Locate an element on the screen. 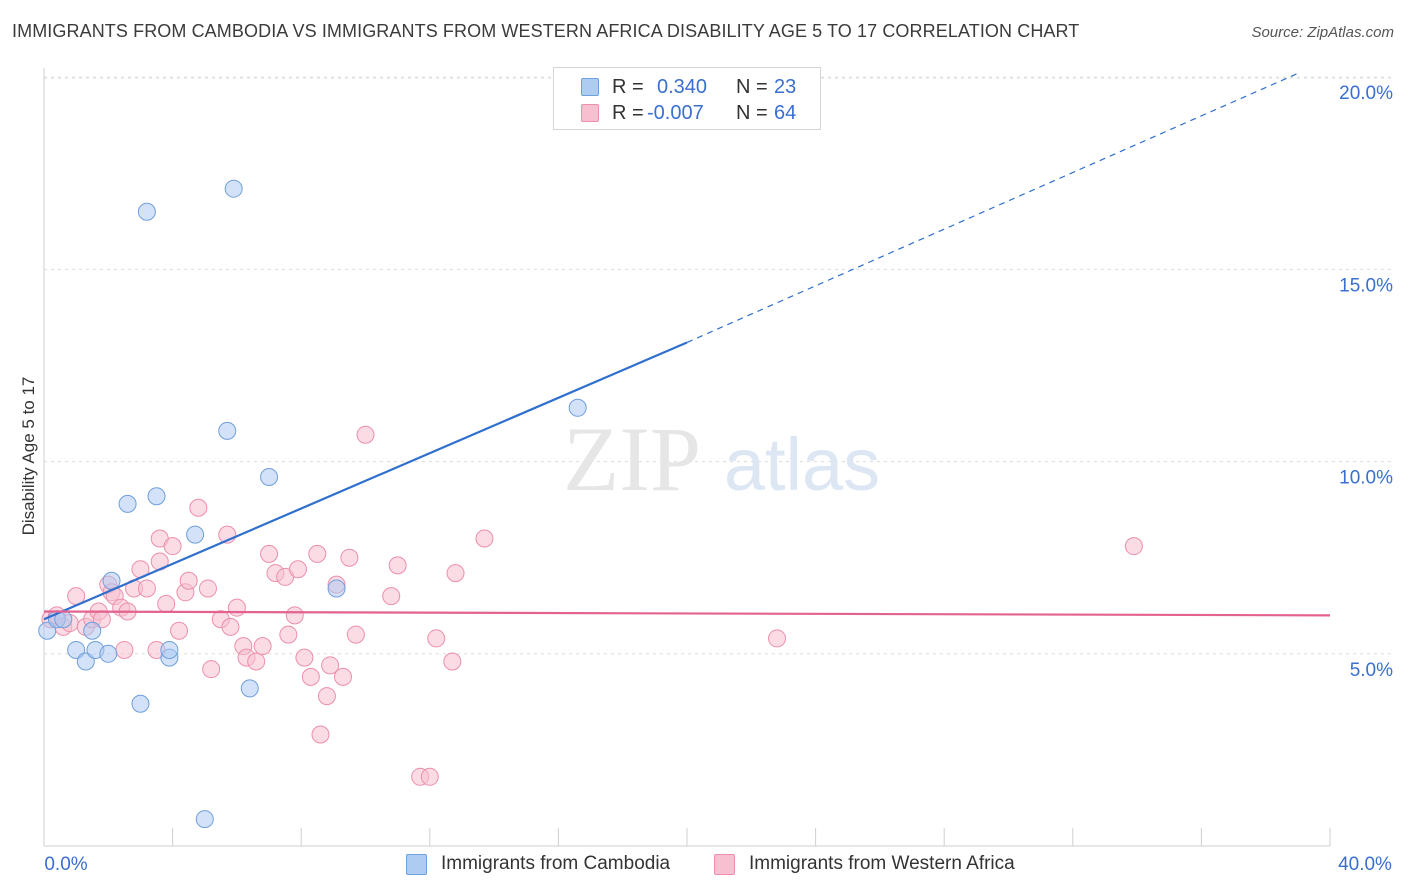 This screenshot has width=1406, height=892. y-axis-label: Disability Age 5 to 17 is located at coordinates (28, 456).